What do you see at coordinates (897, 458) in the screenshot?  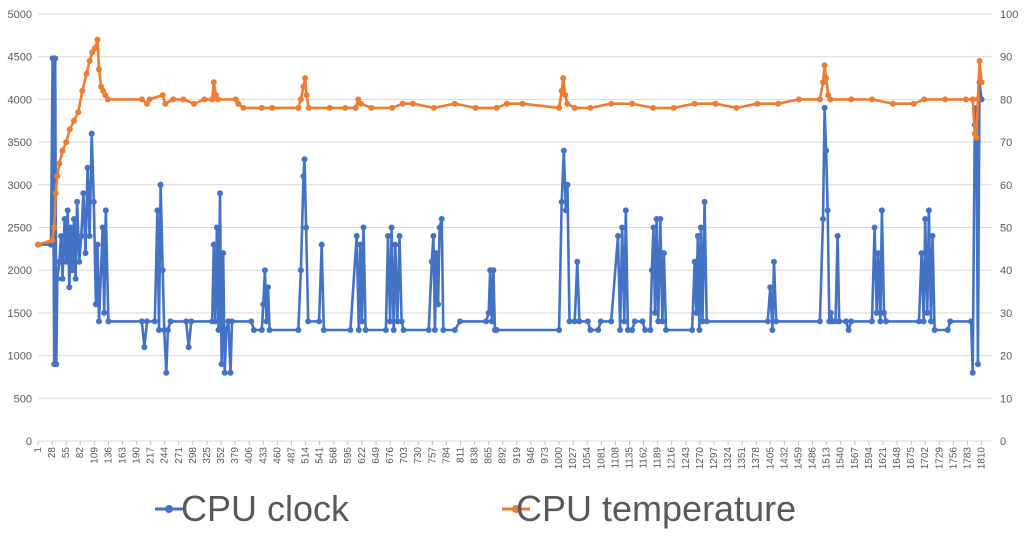 I see `x-tick-label: 1648` at bounding box center [897, 458].